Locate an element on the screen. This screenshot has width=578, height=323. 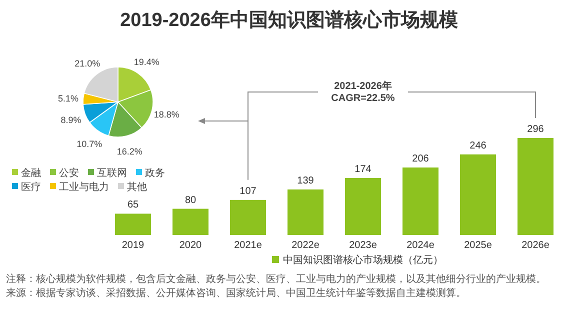
data-label: 10.7% is located at coordinates (89, 144).